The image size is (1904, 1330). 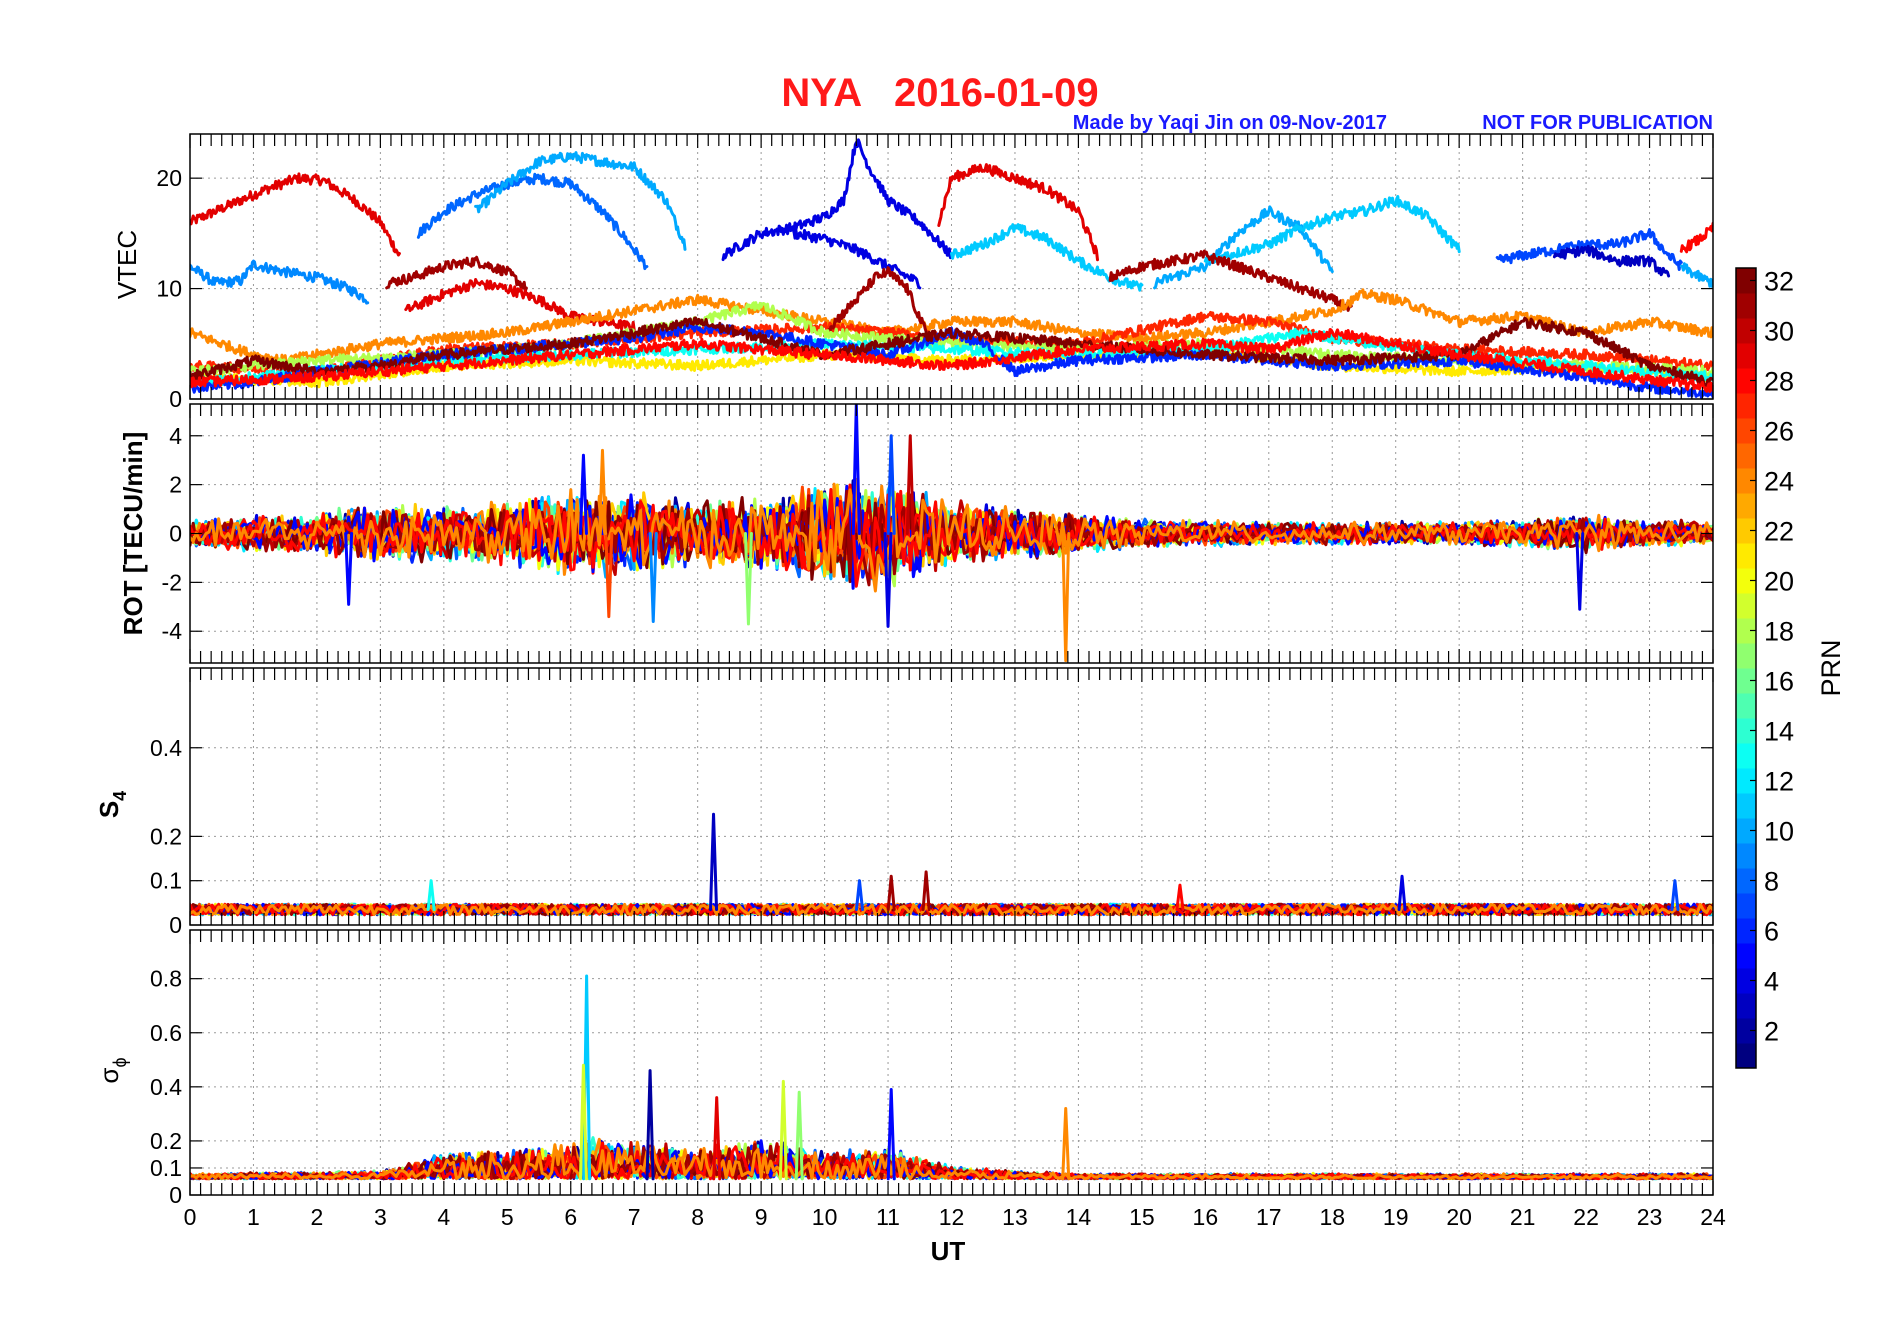 What do you see at coordinates (939, 93) in the screenshot?
I see `chart-title: NYA 2016-01-09` at bounding box center [939, 93].